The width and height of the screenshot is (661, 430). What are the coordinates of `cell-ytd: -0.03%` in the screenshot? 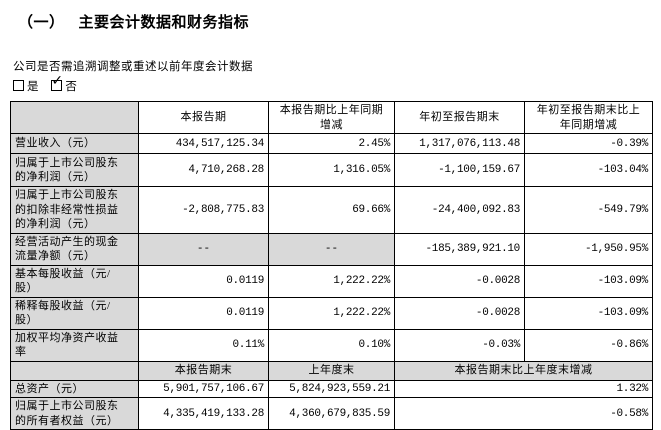 It's located at (459, 345).